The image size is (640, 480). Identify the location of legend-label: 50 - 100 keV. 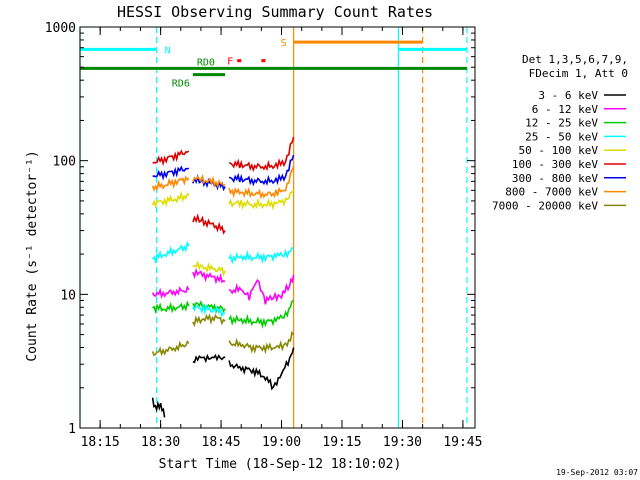
(559, 150).